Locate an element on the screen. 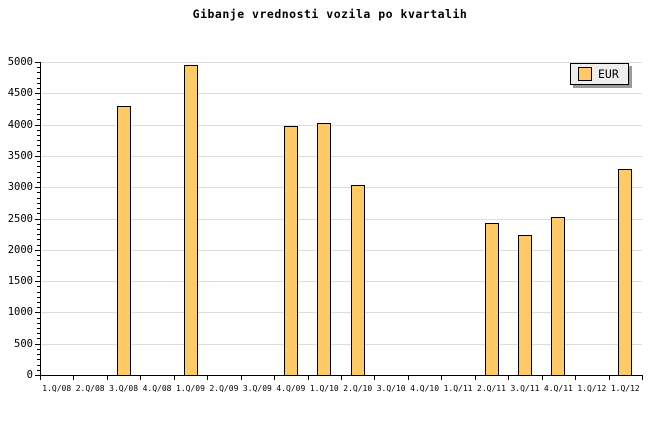  x-tick-label: 4.Q/08 is located at coordinates (157, 388).